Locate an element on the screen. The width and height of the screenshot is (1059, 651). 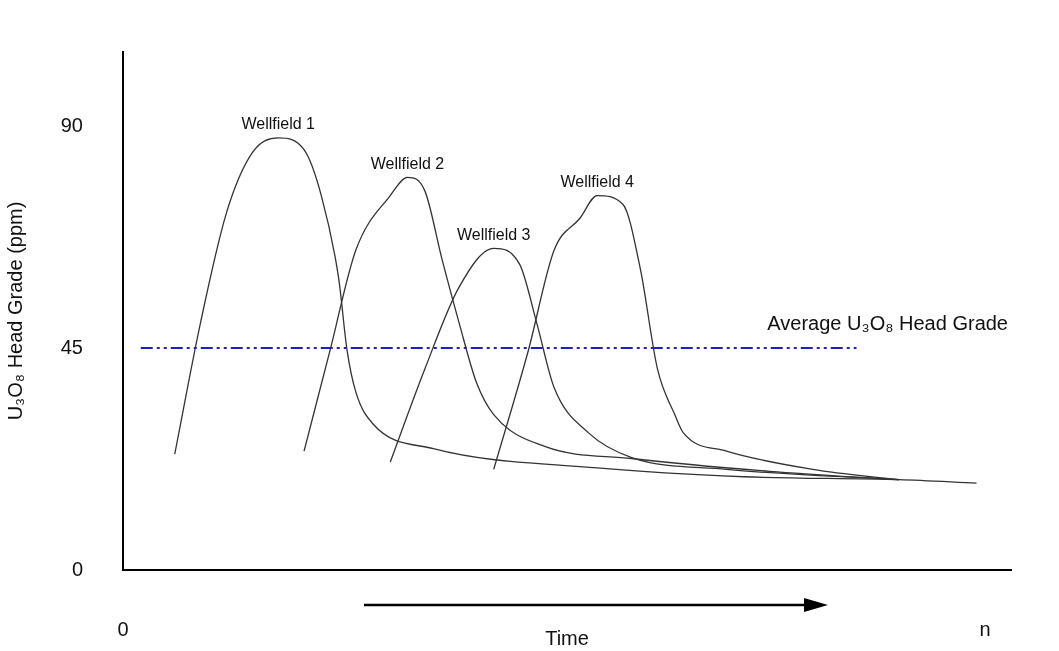
ref-line-label: Average U₃O₈ Head Grade is located at coordinates (887, 322).